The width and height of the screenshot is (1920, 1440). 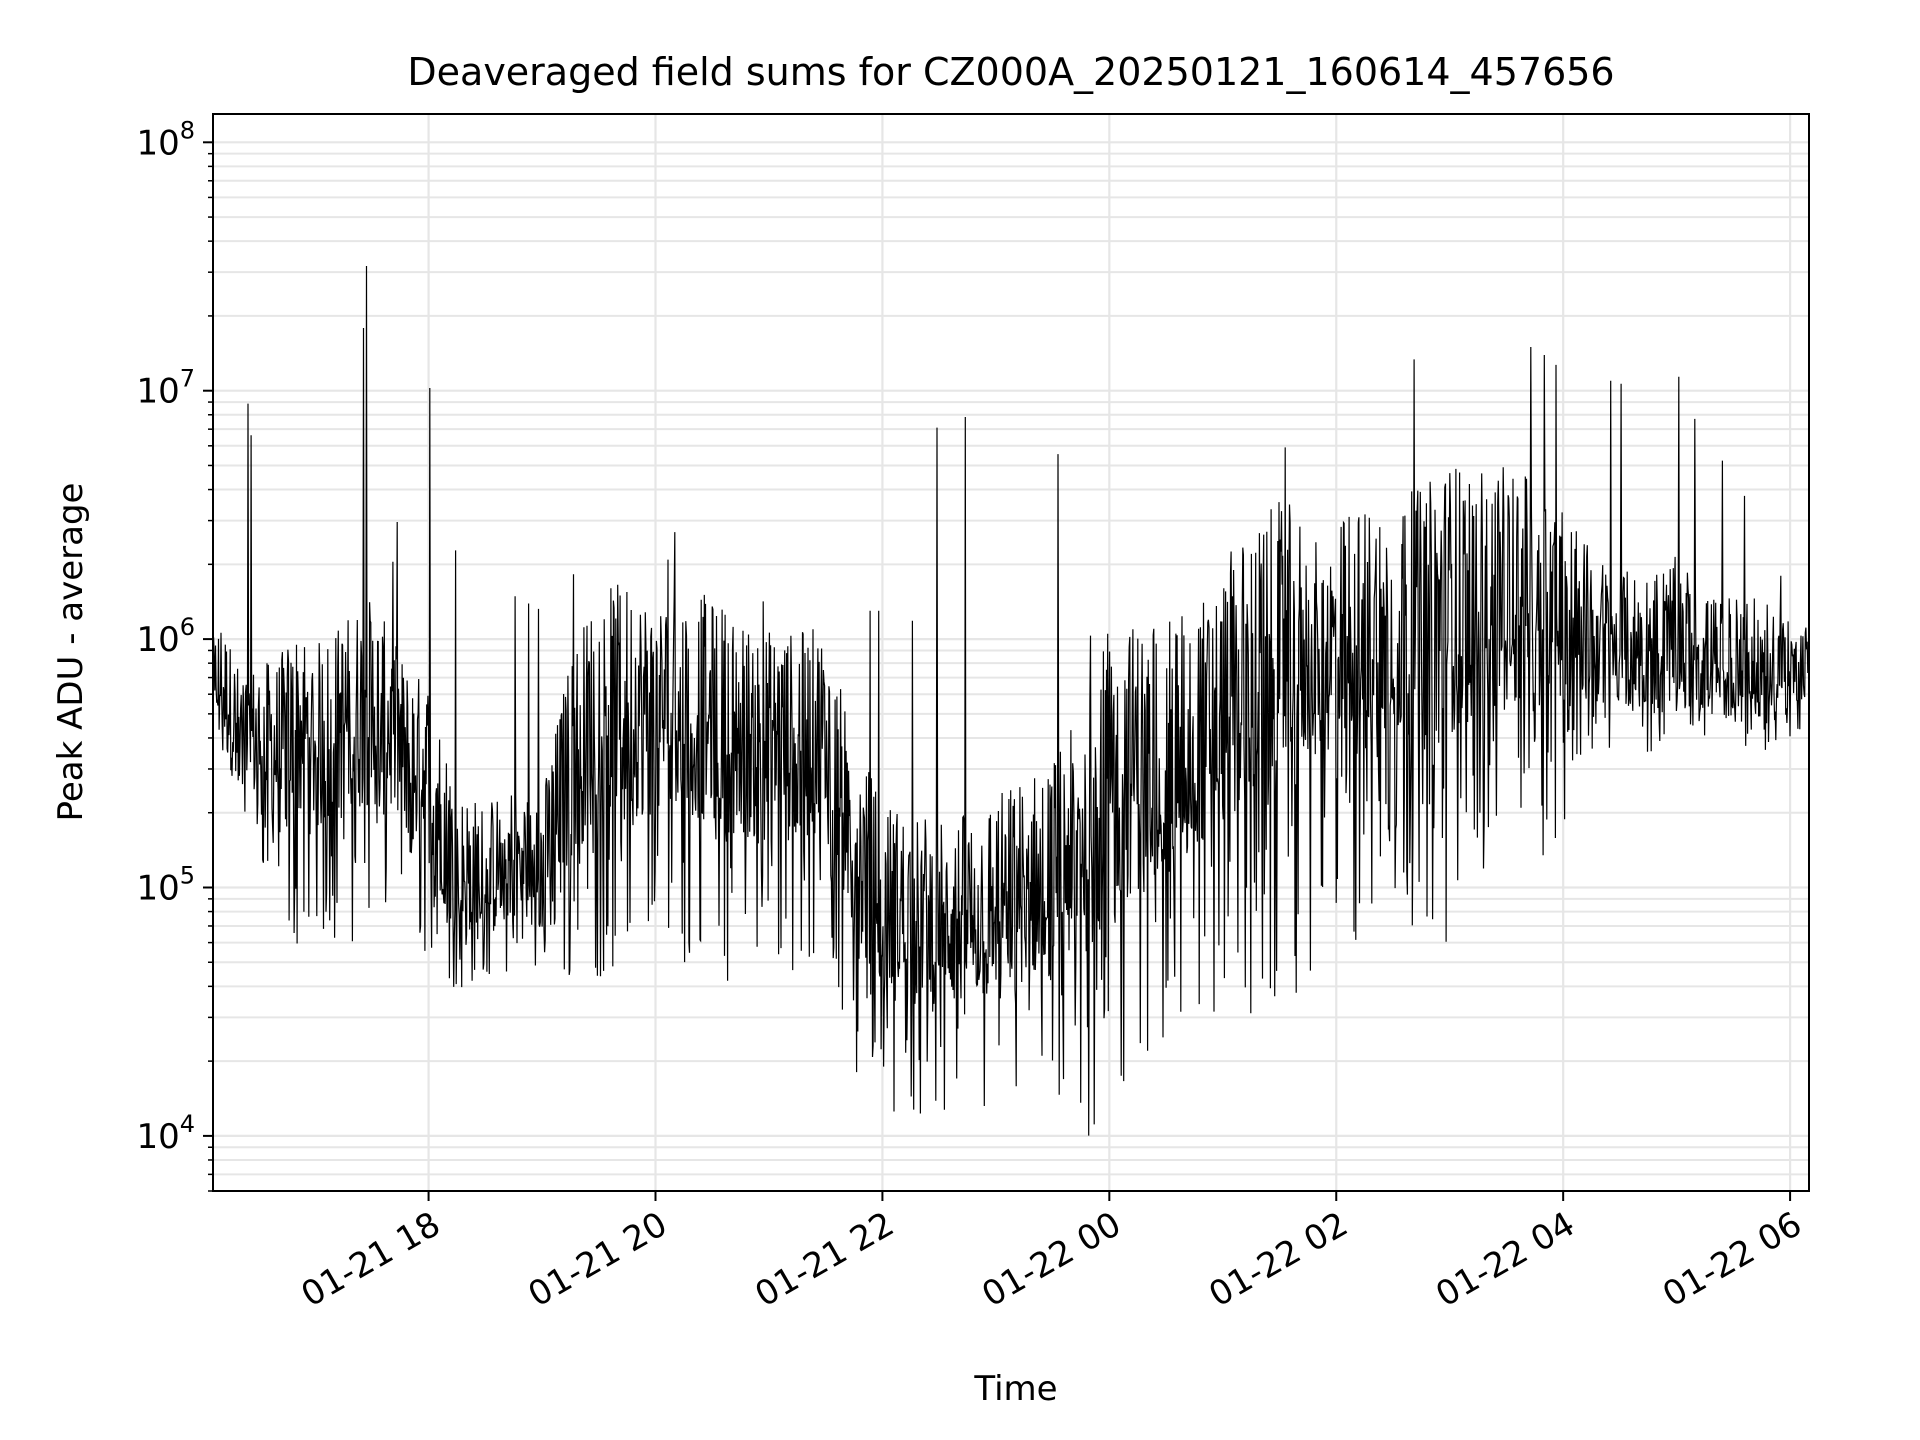 I want to click on y-tick-label: 10⁵, so click(x=165, y=884).